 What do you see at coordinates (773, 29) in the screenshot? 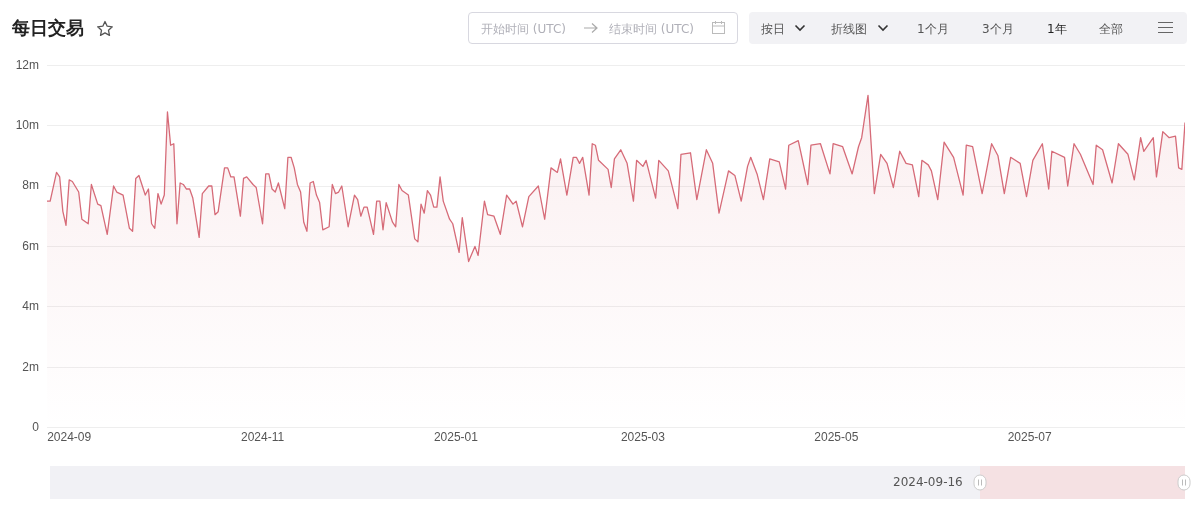
I see `text: 按日` at bounding box center [773, 29].